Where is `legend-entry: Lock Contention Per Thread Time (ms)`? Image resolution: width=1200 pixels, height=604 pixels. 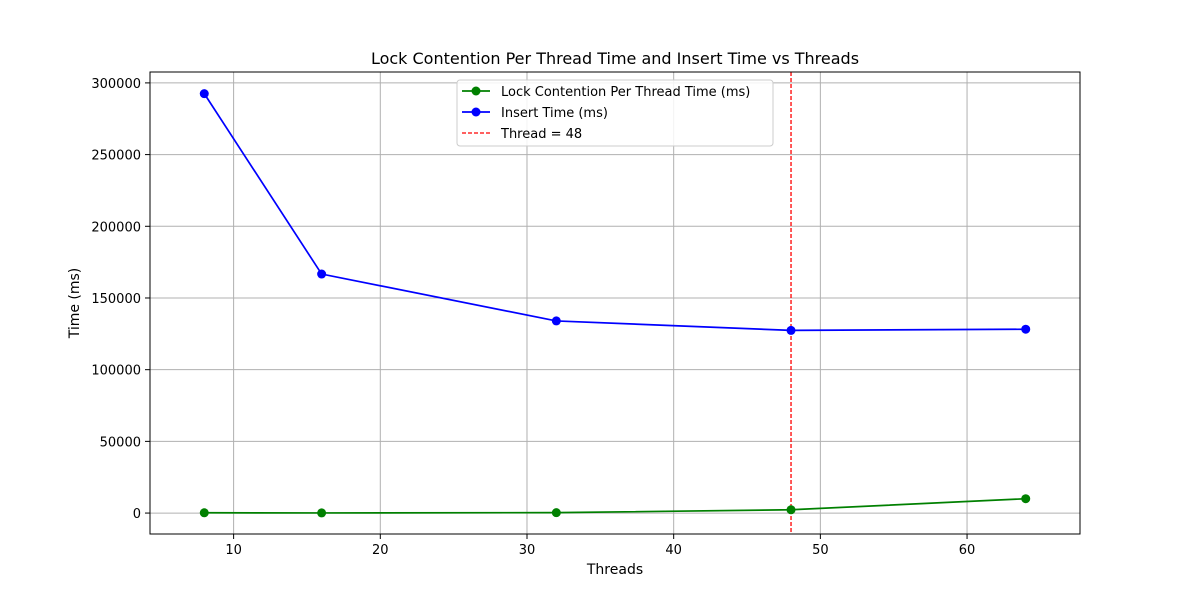
legend-entry: Lock Contention Per Thread Time (ms) is located at coordinates (606, 92).